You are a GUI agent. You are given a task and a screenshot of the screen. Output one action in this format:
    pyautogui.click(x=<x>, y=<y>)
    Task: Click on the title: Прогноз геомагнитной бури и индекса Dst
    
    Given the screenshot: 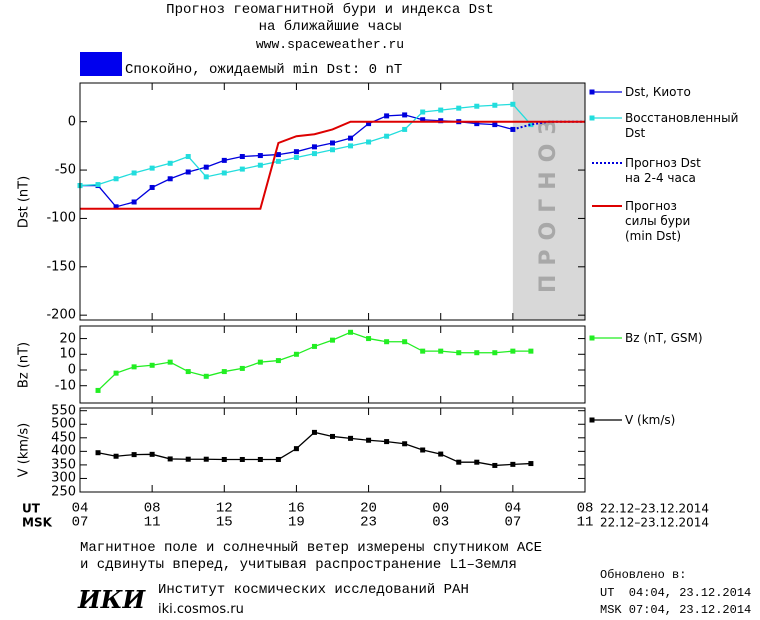 What is the action you would take?
    pyautogui.click(x=330, y=10)
    